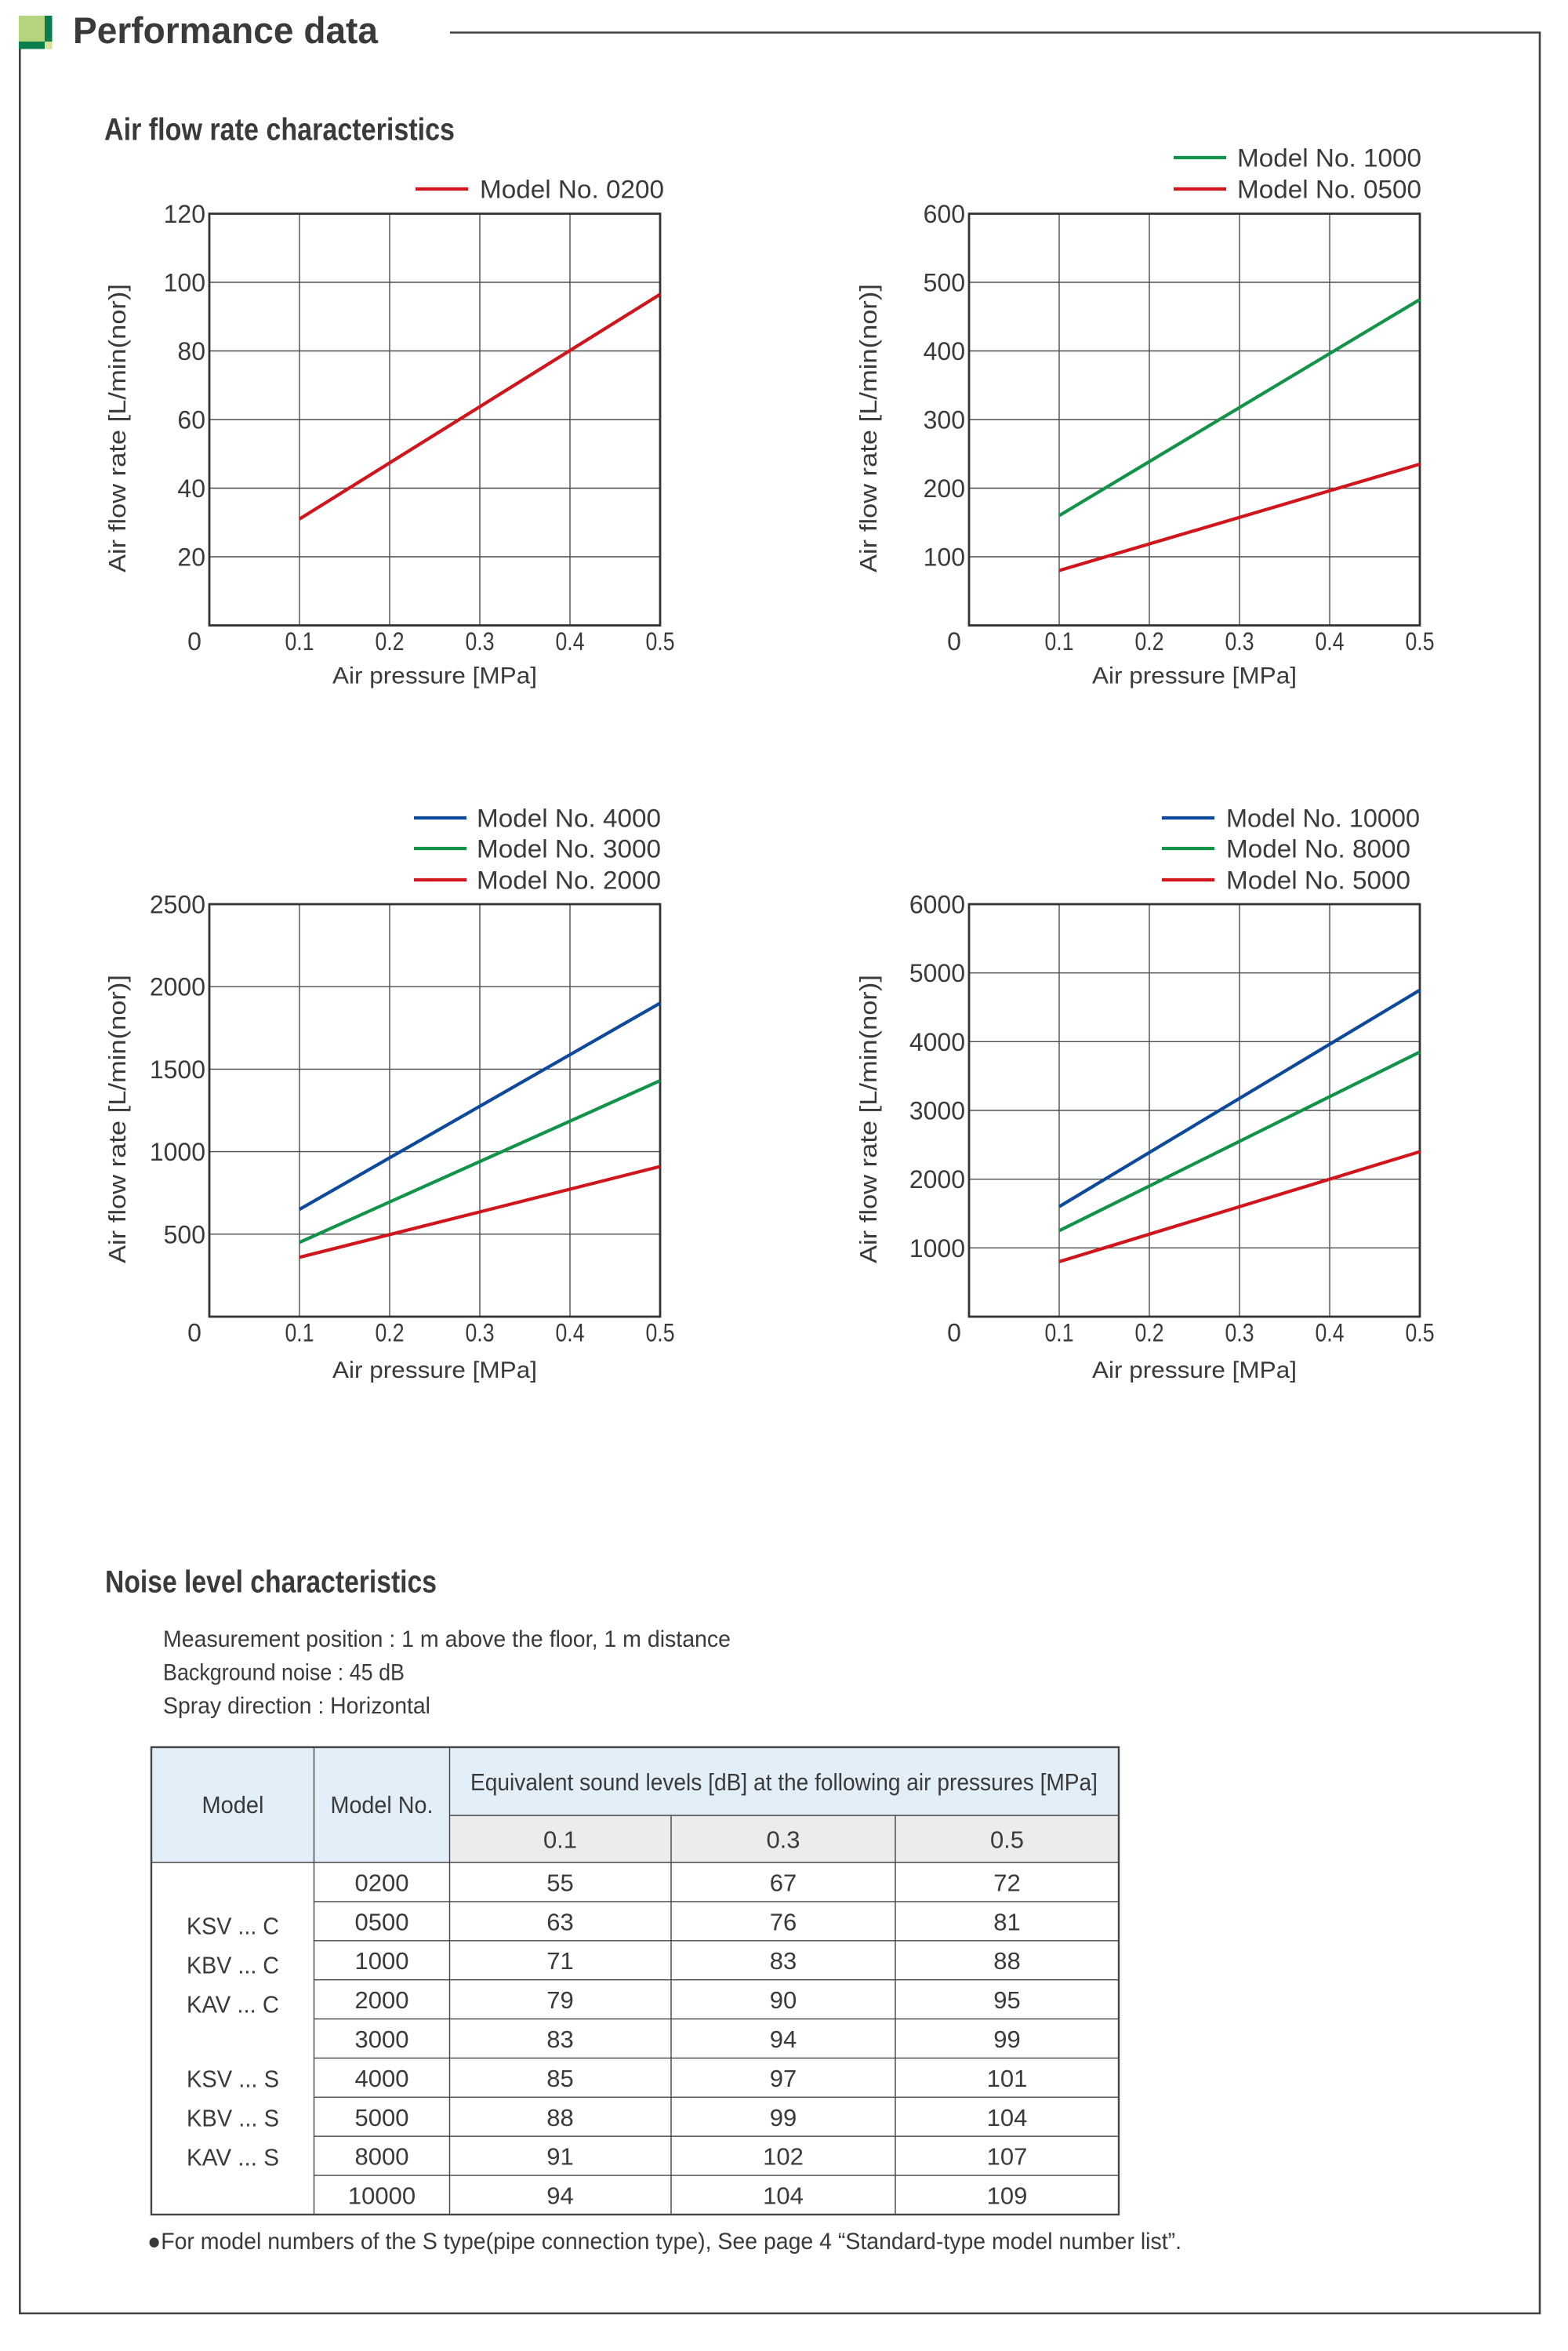  I want to click on svg-text: 300, so click(944, 420).